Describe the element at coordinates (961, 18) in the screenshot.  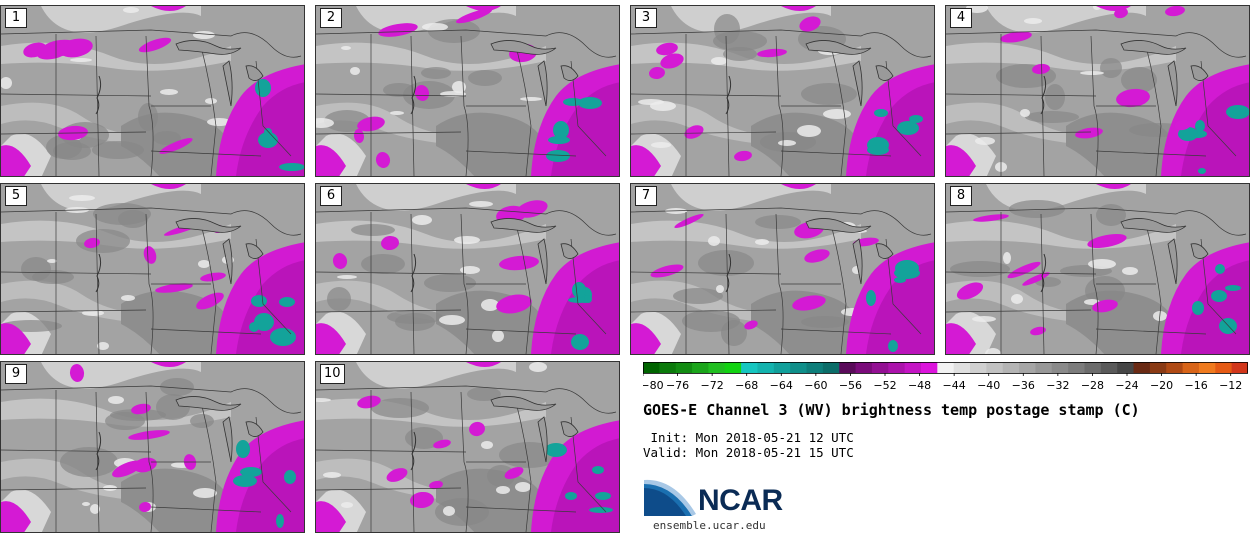
I see `member-number-label: 4` at that location.